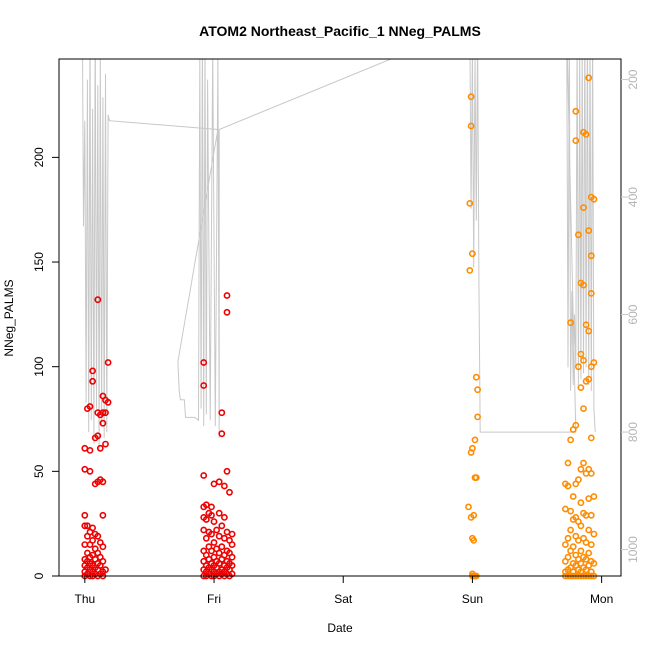 Image resolution: width=650 pixels, height=650 pixels. What do you see at coordinates (340, 628) in the screenshot?
I see `x-axis-label: Date` at bounding box center [340, 628].